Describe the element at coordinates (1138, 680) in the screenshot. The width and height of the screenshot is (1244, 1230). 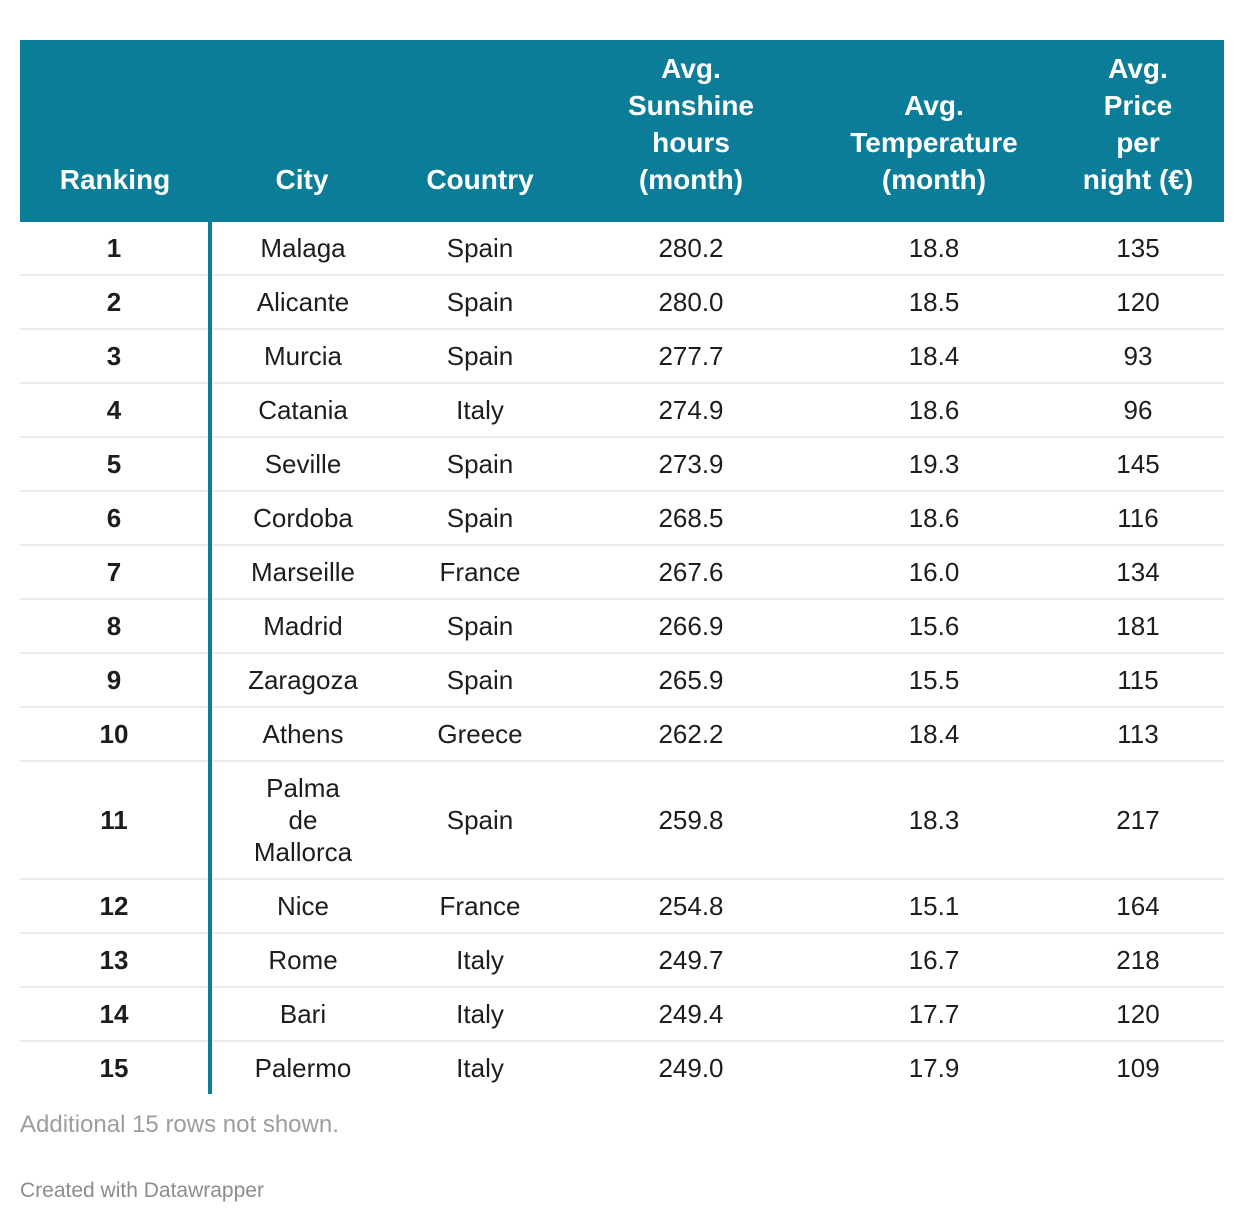
I see `cell-price: 115` at that location.